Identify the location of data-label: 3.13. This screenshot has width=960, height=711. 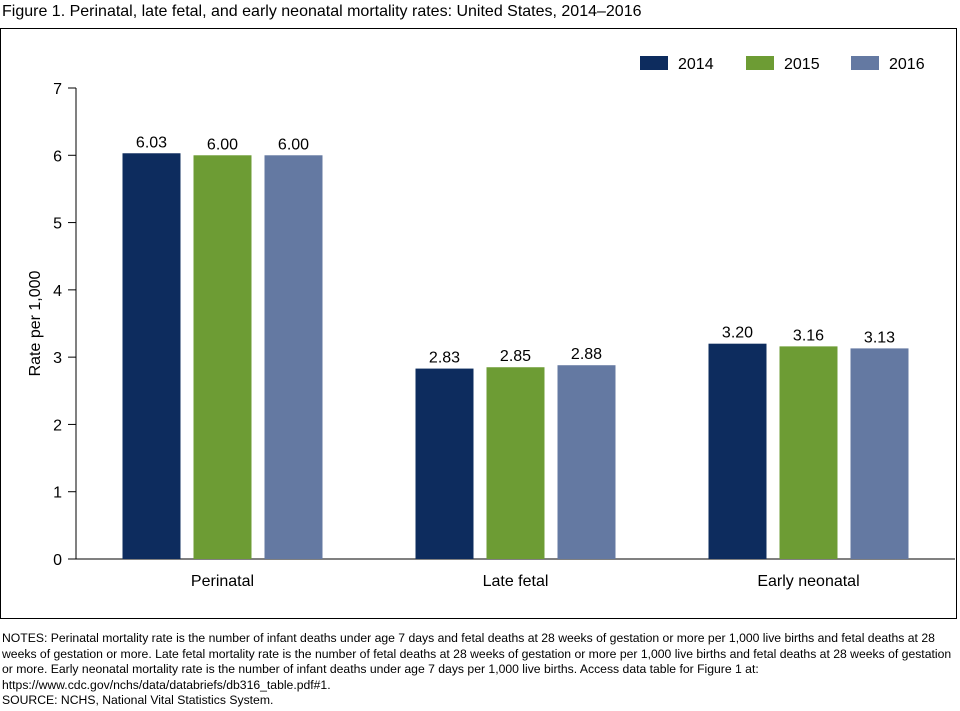
(879, 337).